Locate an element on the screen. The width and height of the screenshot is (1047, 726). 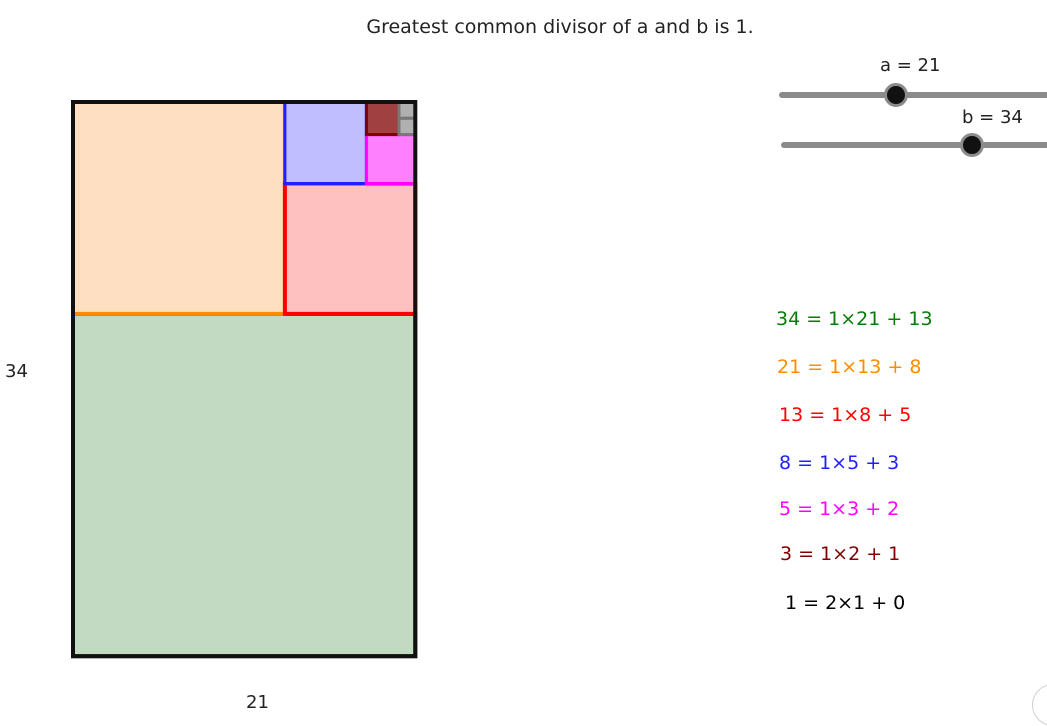
equation-7: 1 = 2×1 + 0 is located at coordinates (845, 603).